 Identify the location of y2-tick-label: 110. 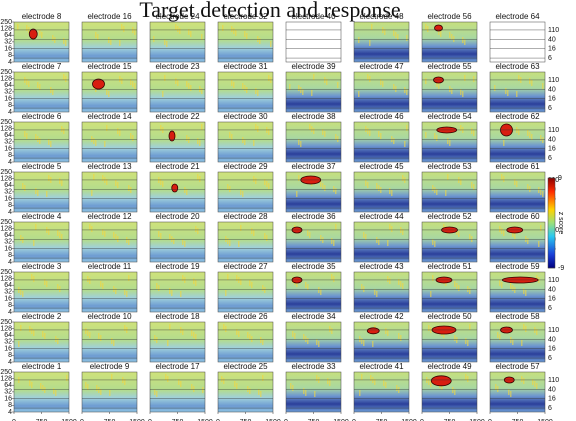
(553, 280).